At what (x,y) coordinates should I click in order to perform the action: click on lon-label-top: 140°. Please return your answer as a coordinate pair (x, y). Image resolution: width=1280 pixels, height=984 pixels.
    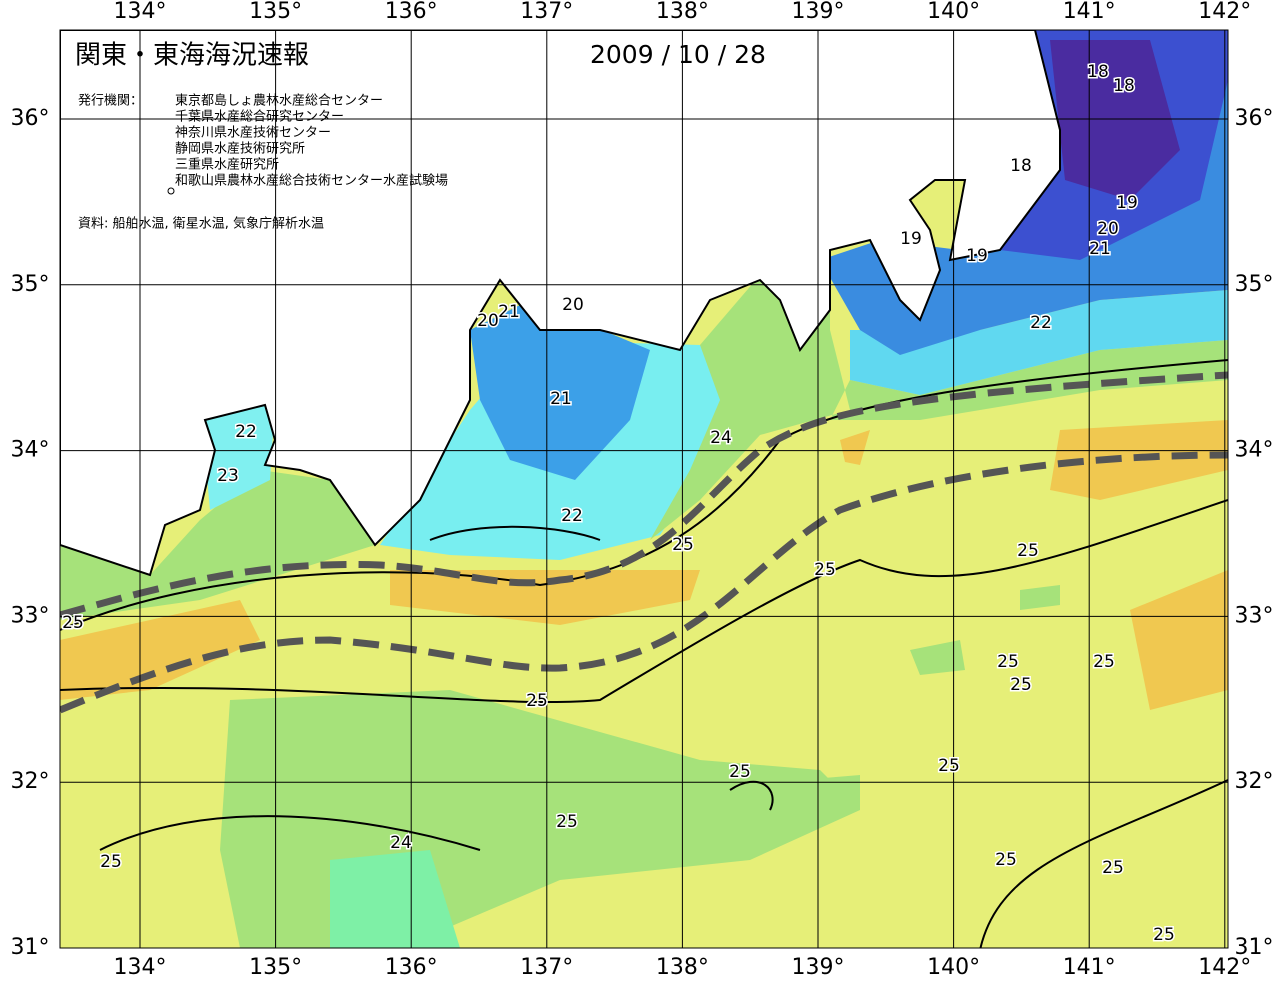
    Looking at the image, I should click on (953, 12).